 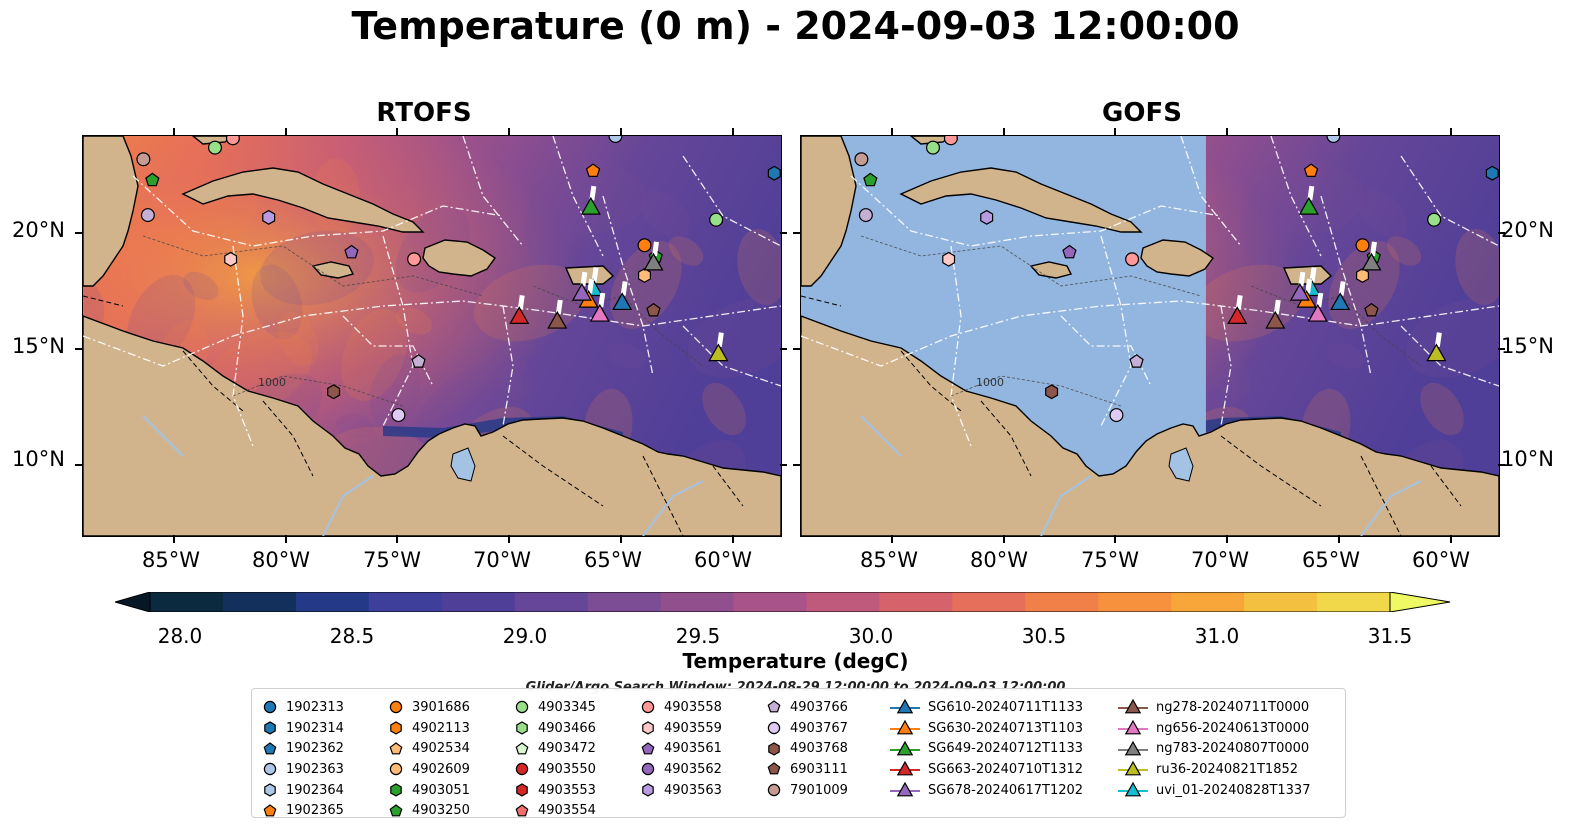 What do you see at coordinates (333, 270) in the screenshot?
I see `land-jamaica` at bounding box center [333, 270].